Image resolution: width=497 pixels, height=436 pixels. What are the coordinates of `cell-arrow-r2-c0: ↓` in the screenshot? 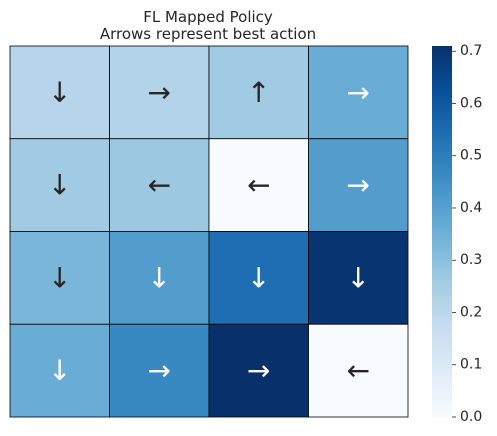 It's located at (59, 277).